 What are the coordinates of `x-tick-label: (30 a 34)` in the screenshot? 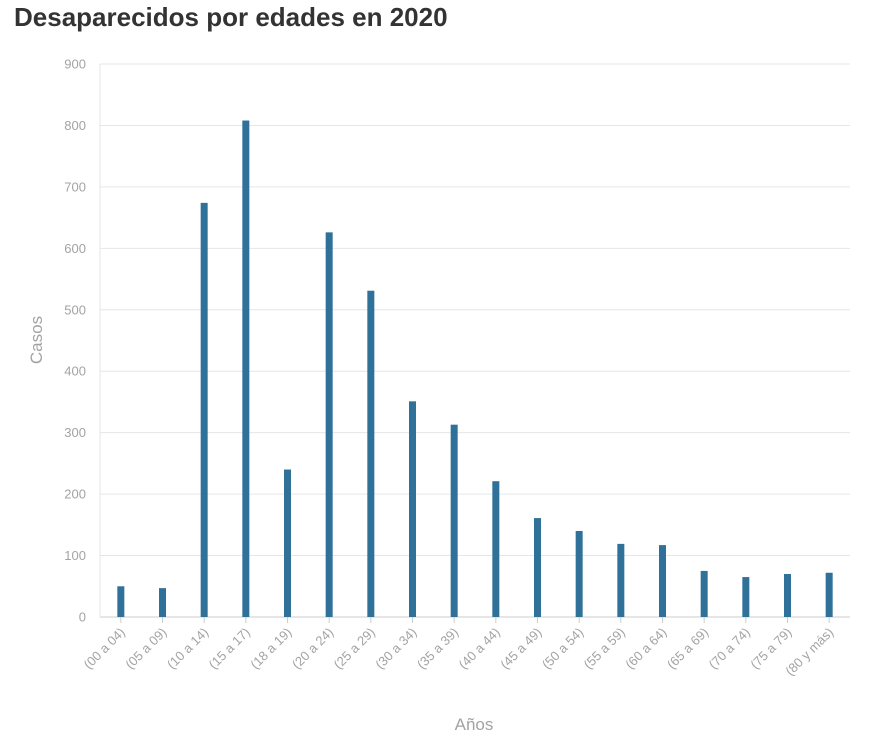 It's located at (395, 648).